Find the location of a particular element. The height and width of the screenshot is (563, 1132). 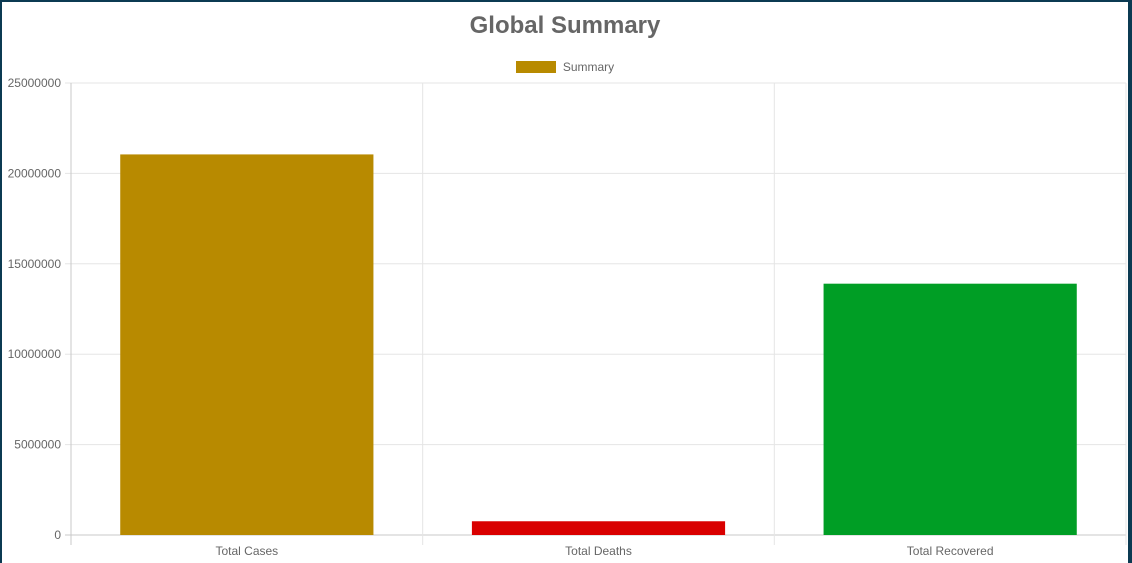

x-tick-label: Total Deaths is located at coordinates (598, 551).